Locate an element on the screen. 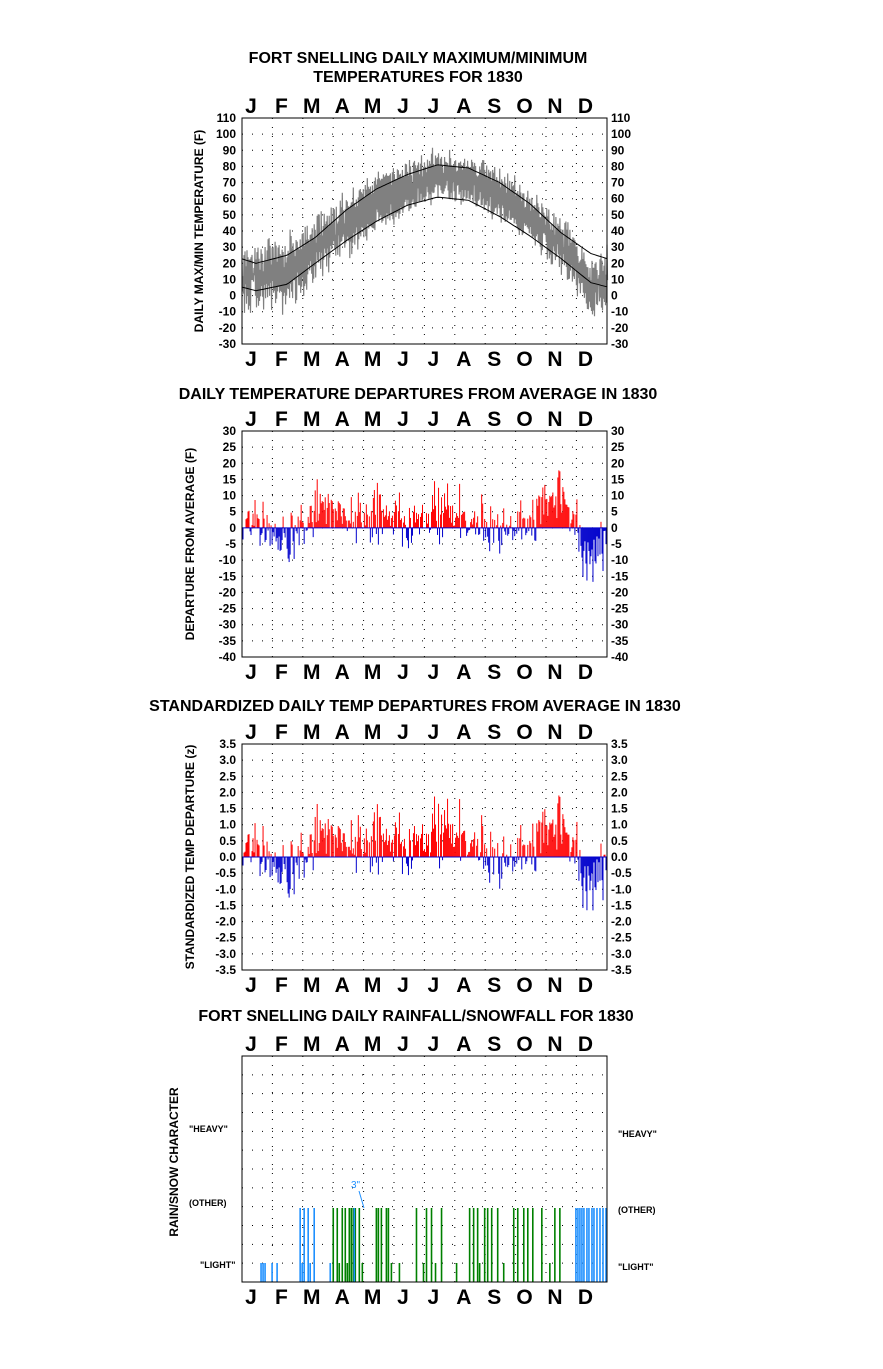  y-tick-right: 50 is located at coordinates (618, 215).